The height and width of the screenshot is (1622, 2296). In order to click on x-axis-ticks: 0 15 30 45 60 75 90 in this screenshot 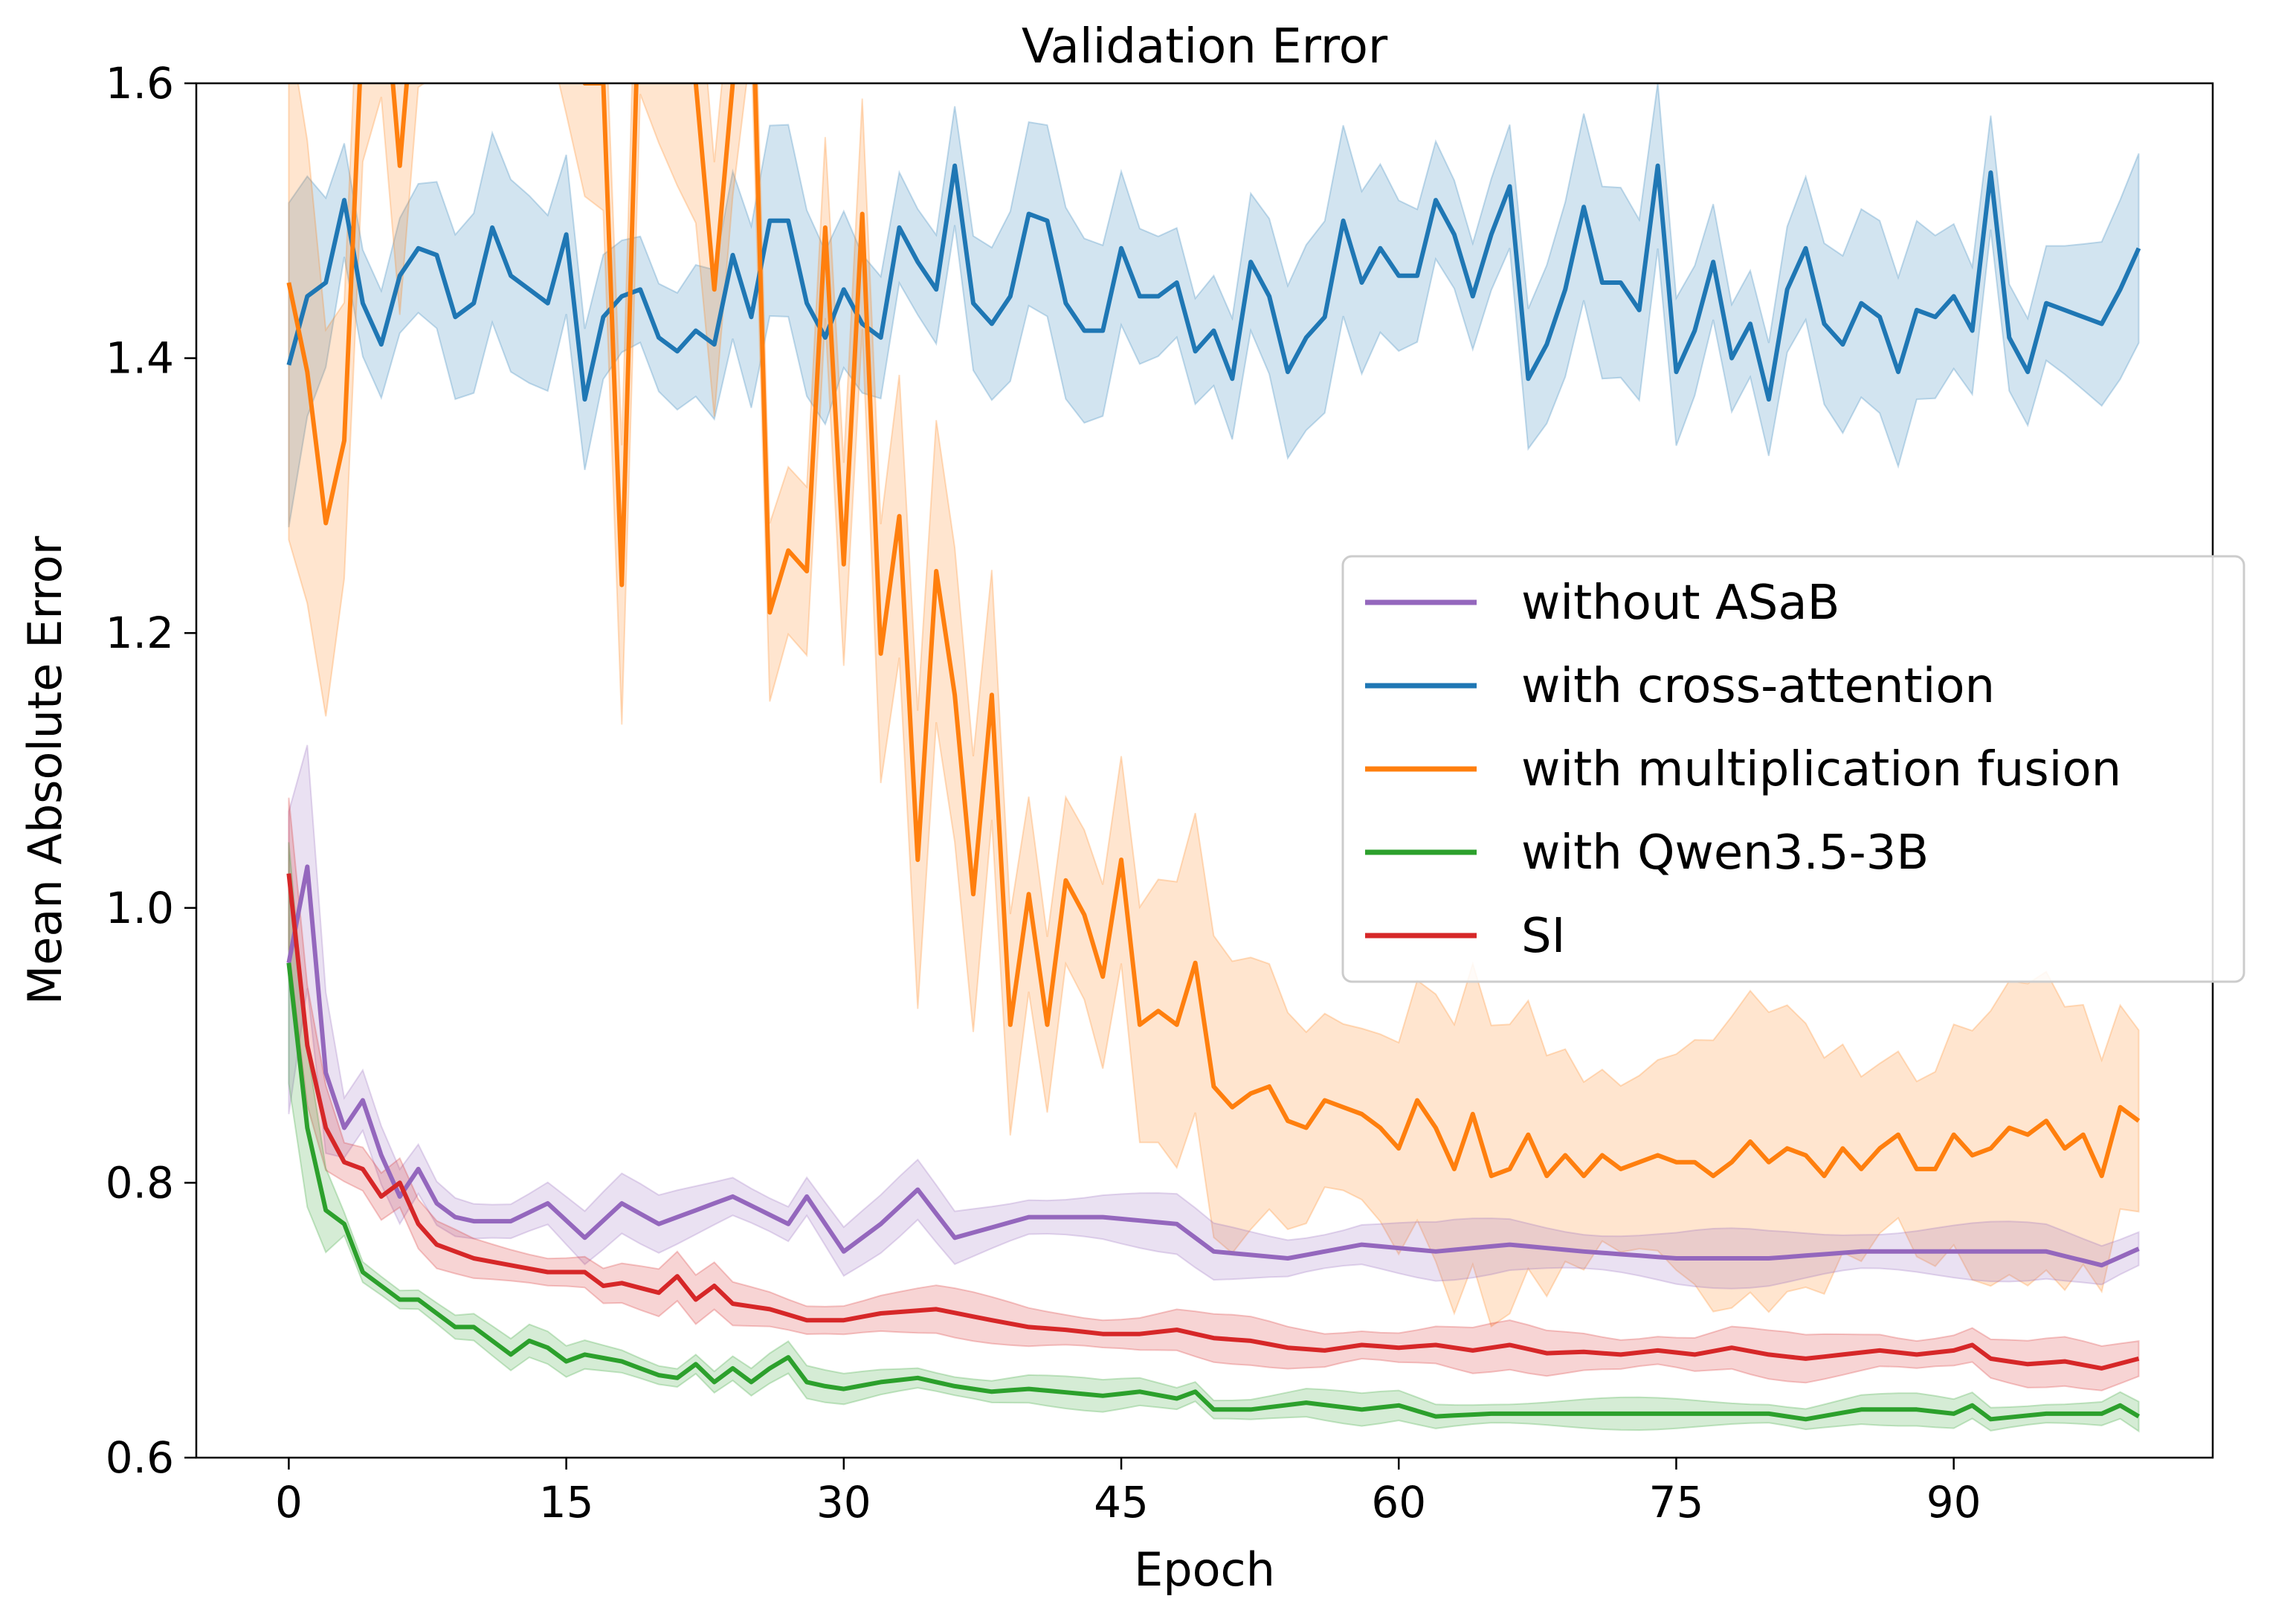, I will do `click(1128, 1493)`.